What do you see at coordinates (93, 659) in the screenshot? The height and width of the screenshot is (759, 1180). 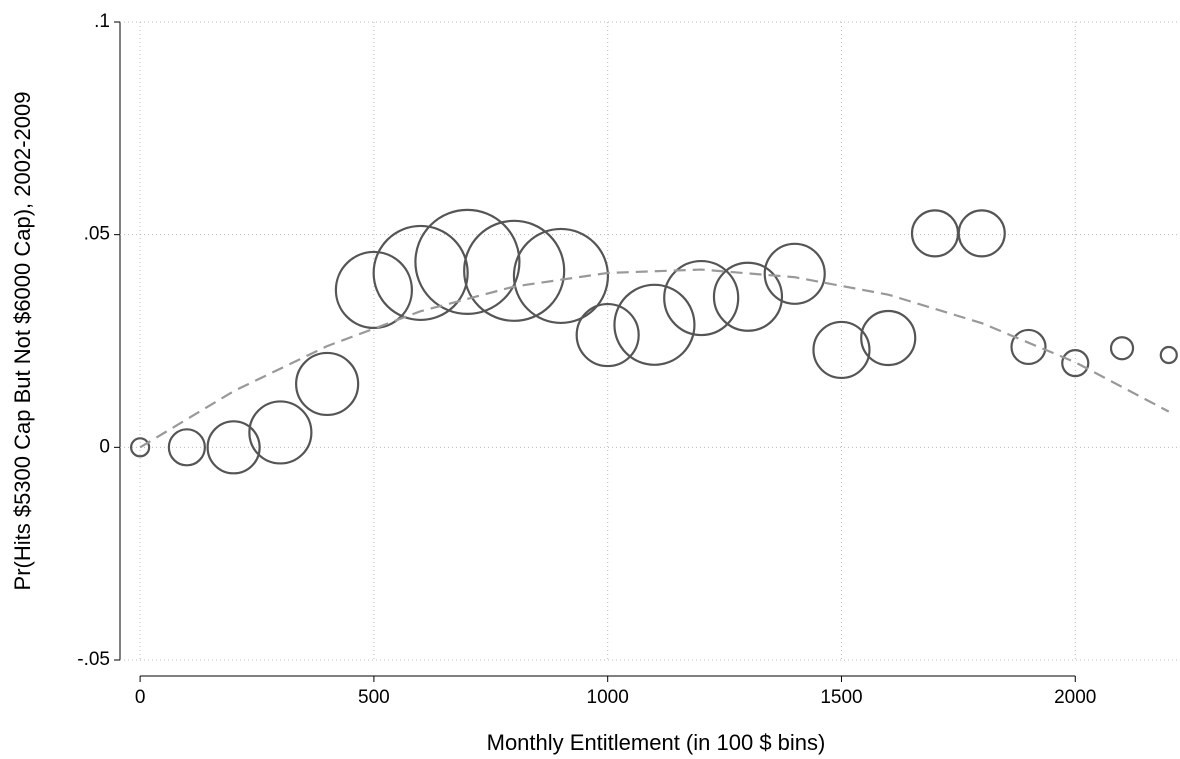 I see `y-tick-label: -.05` at bounding box center [93, 659].